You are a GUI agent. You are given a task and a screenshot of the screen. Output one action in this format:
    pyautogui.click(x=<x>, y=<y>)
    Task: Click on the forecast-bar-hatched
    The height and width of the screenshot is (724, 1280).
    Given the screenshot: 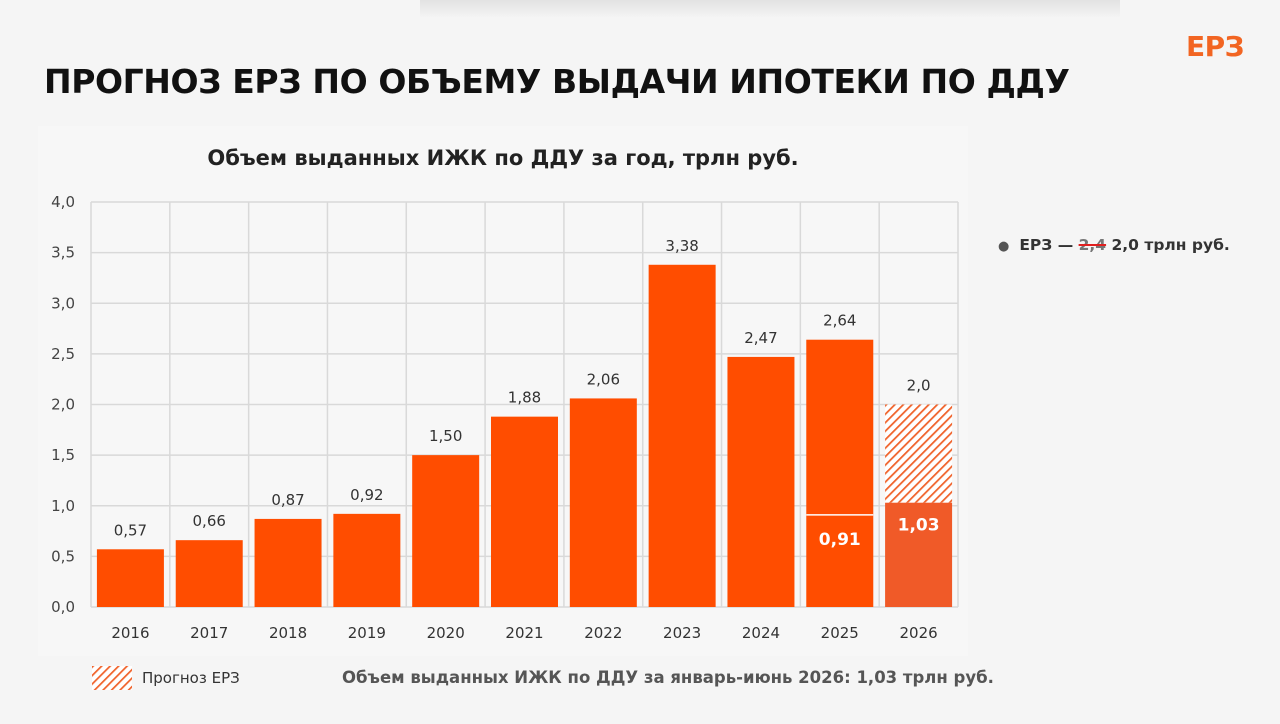 What is the action you would take?
    pyautogui.click(x=919, y=453)
    